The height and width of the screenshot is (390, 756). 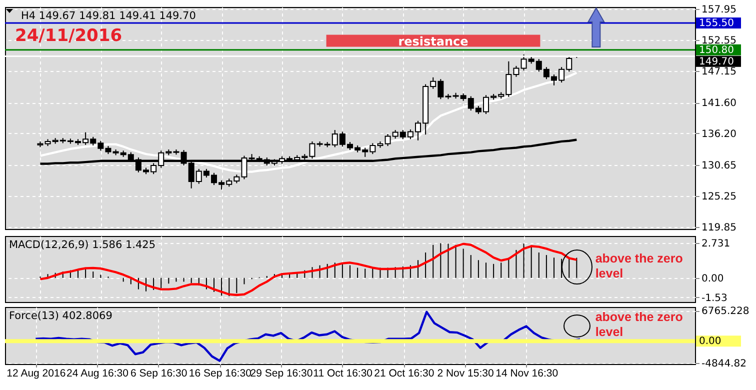 What do you see at coordinates (527, 374) in the screenshot?
I see `x-tick-label: 14 Nov 16:30` at bounding box center [527, 374].